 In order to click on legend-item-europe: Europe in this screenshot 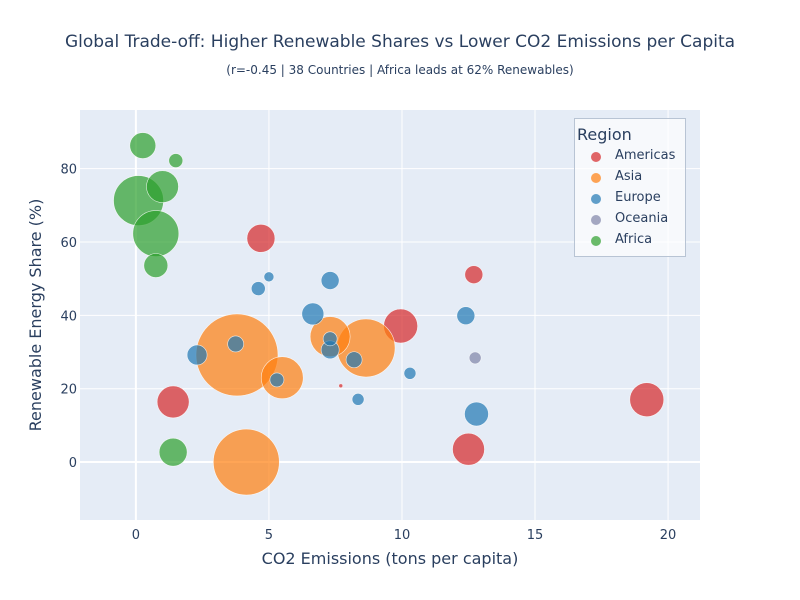, I will do `click(630, 199)`.